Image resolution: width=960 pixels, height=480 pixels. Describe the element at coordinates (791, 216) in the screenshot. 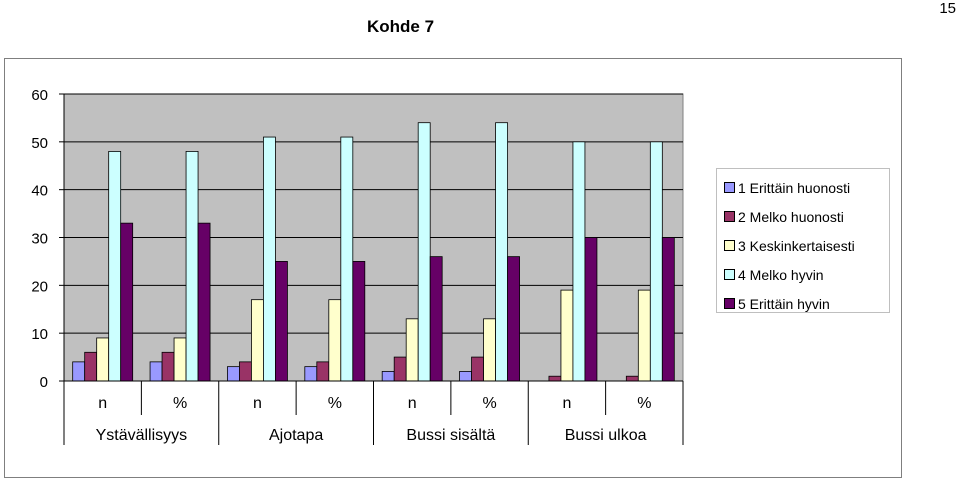

I see `legend-label: 2 Melko huonosti` at that location.